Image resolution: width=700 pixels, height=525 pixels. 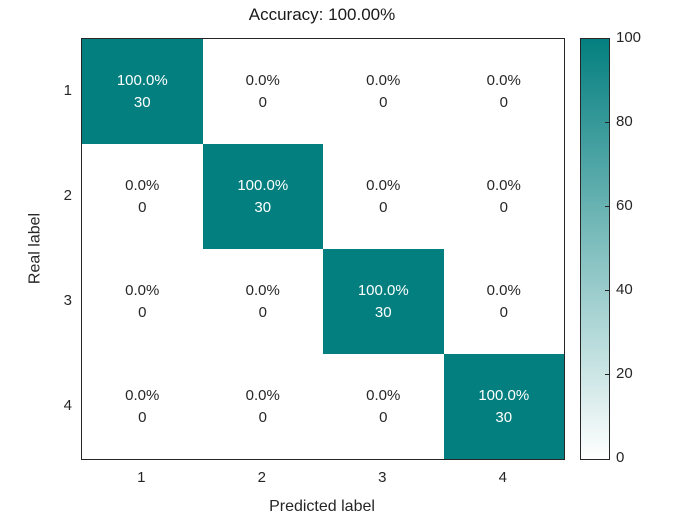 I want to click on matrix-cell-r1-c3: 0.0% 0, so click(x=383, y=91).